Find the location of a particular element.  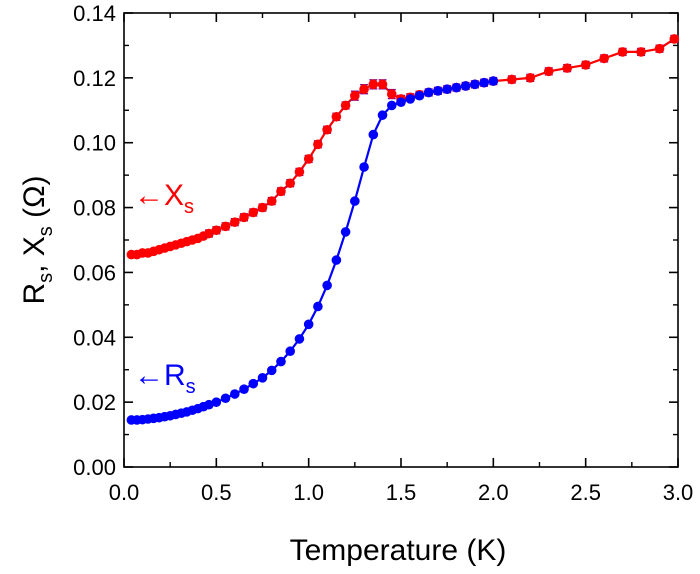

y-axis-label: Rs, Xs (Ω) is located at coordinates (37, 239).